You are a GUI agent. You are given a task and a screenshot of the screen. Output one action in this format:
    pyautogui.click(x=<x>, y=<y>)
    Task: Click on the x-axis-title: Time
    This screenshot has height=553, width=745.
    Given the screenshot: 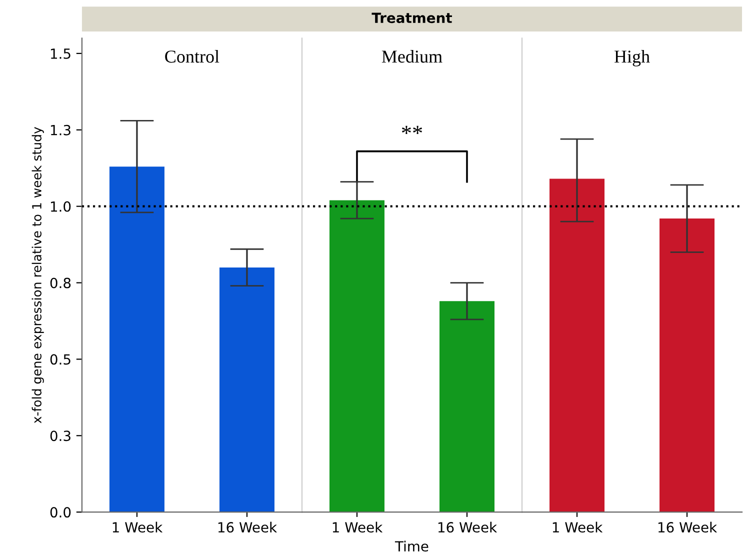 What is the action you would take?
    pyautogui.click(x=411, y=546)
    